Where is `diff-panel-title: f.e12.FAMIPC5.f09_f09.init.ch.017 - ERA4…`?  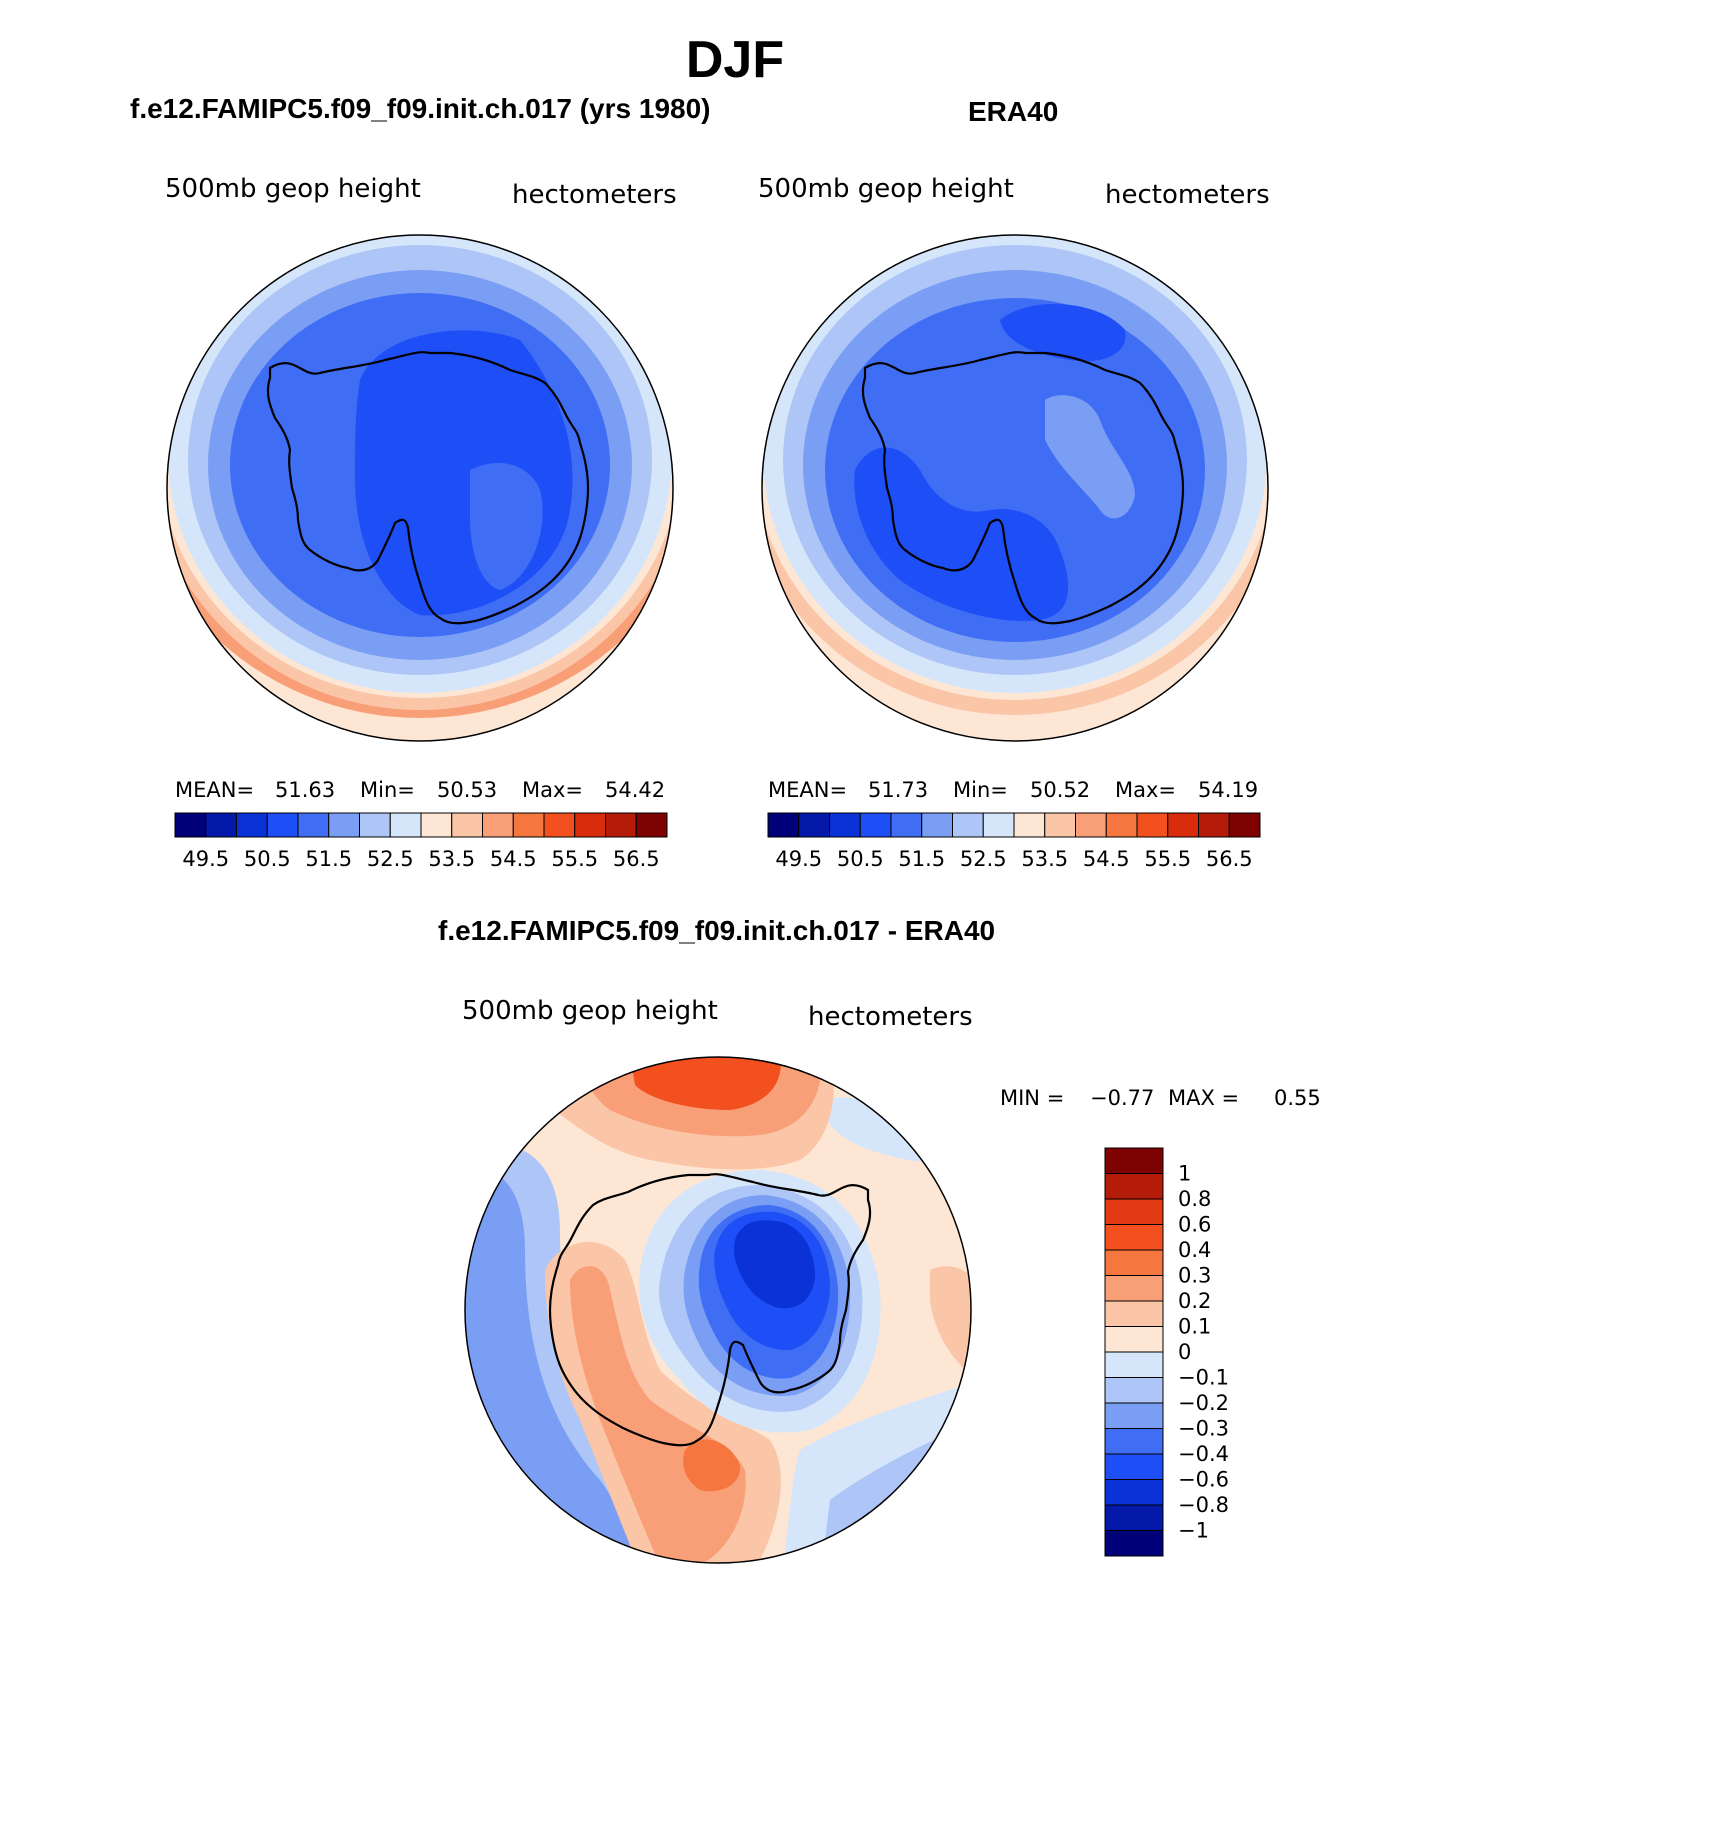 diff-panel-title: f.e12.FAMIPC5.f09_f09.init.ch.017 - ERA4… is located at coordinates (717, 930).